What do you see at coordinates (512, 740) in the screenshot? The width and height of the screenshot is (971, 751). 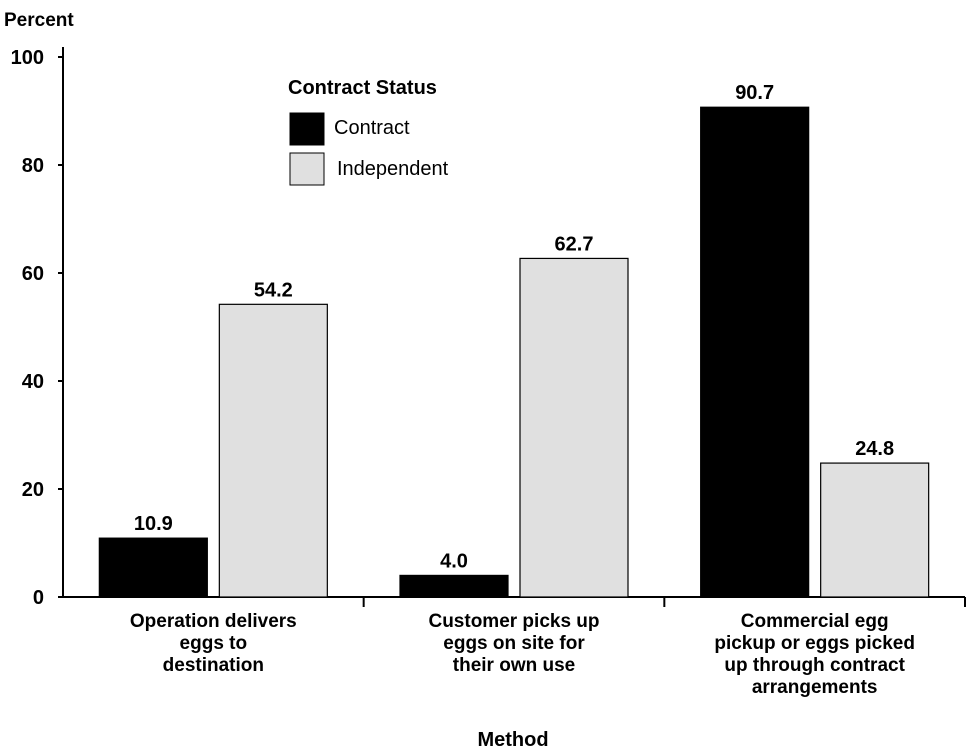 I see `x-axis-label: Method` at bounding box center [512, 740].